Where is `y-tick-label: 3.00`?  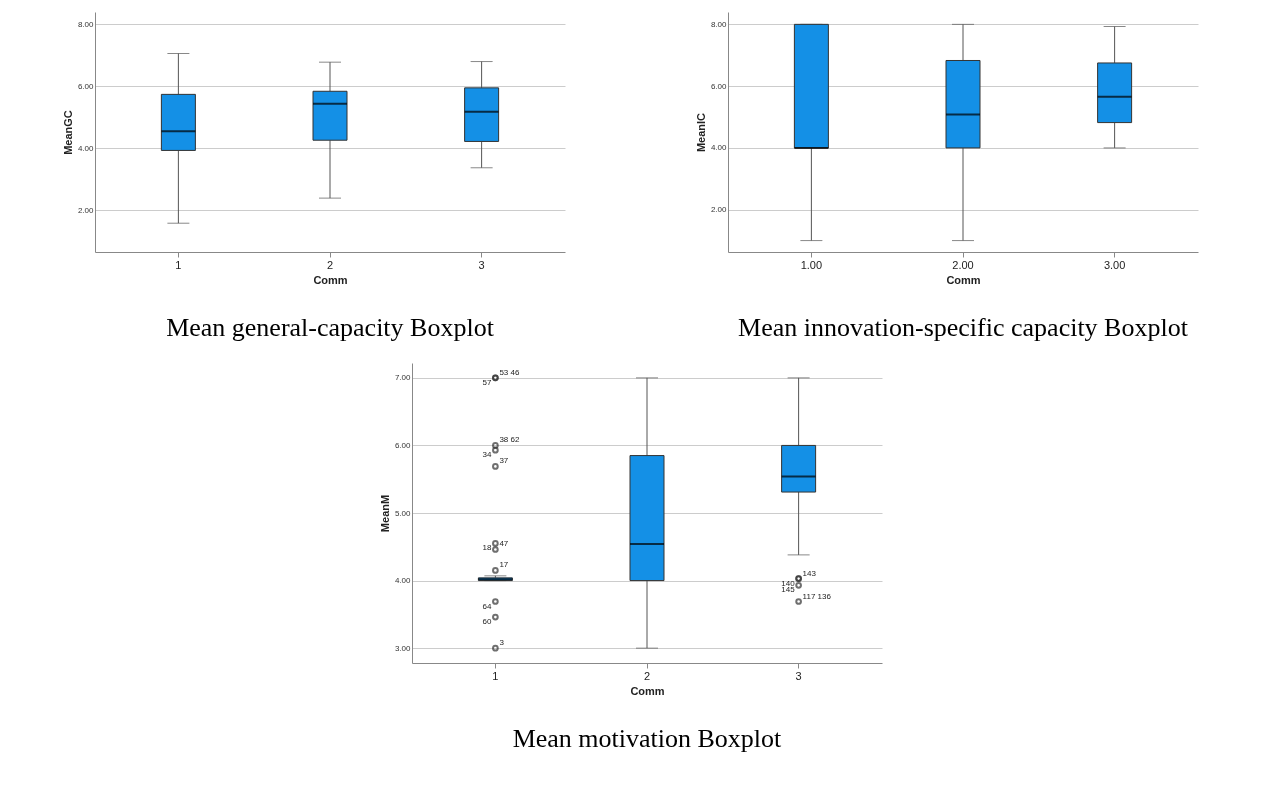
y-tick-label: 3.00 is located at coordinates (402, 648).